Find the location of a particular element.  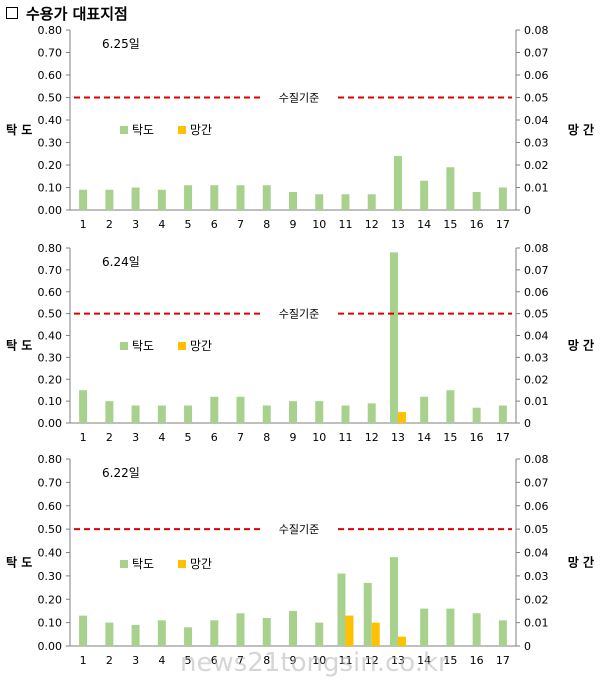

x-tick-label: 14 is located at coordinates (424, 224).